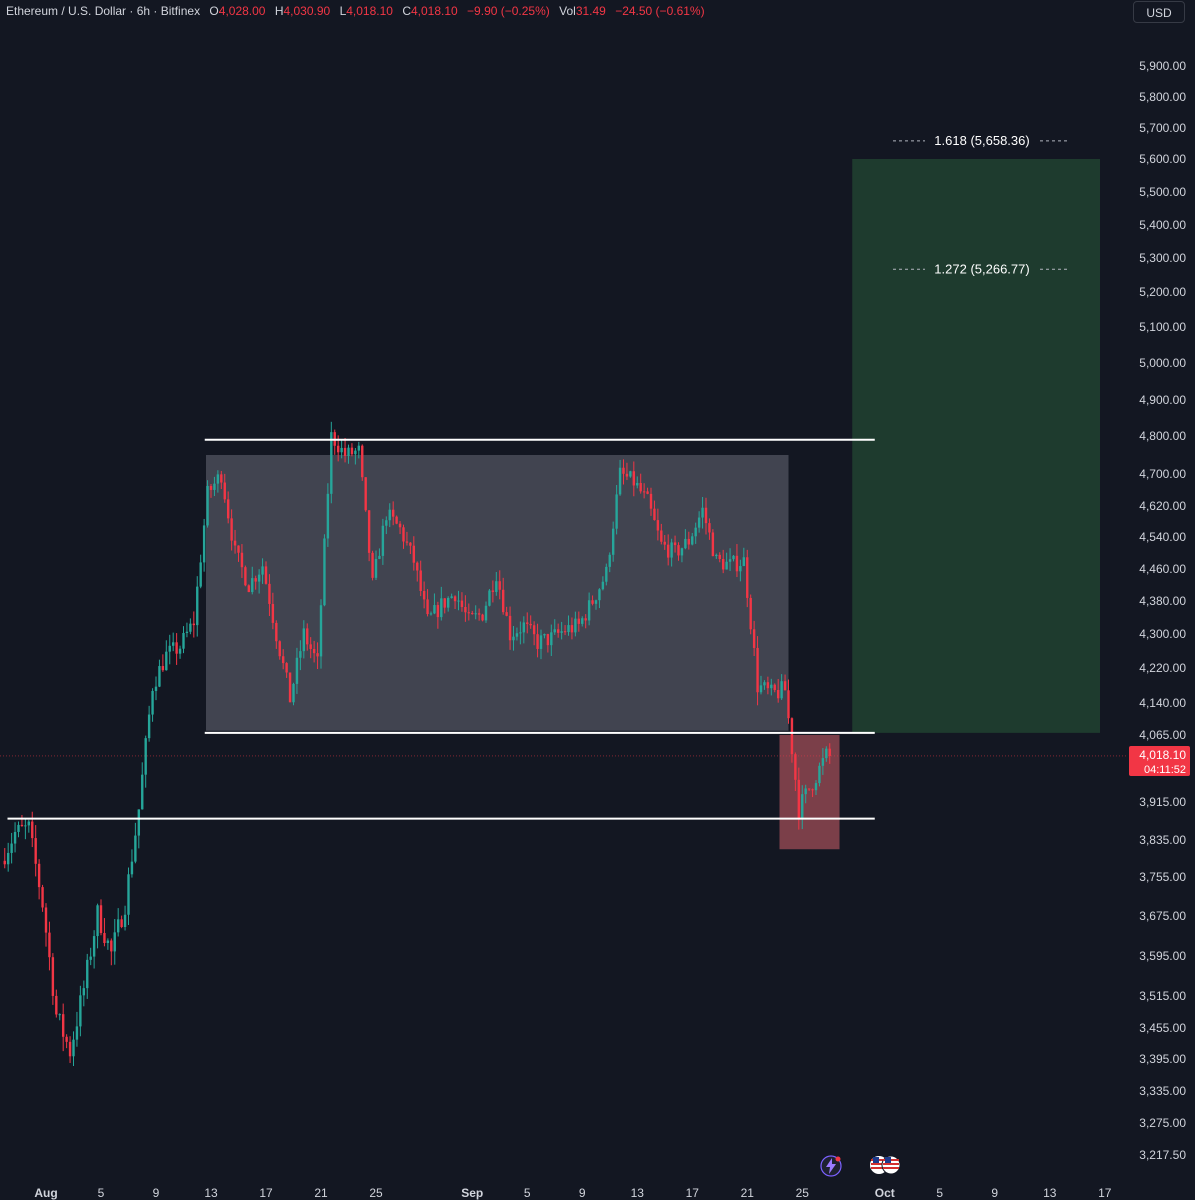 This screenshot has width=1195, height=1200. I want to click on time-tick-label: 17, so click(266, 1193).